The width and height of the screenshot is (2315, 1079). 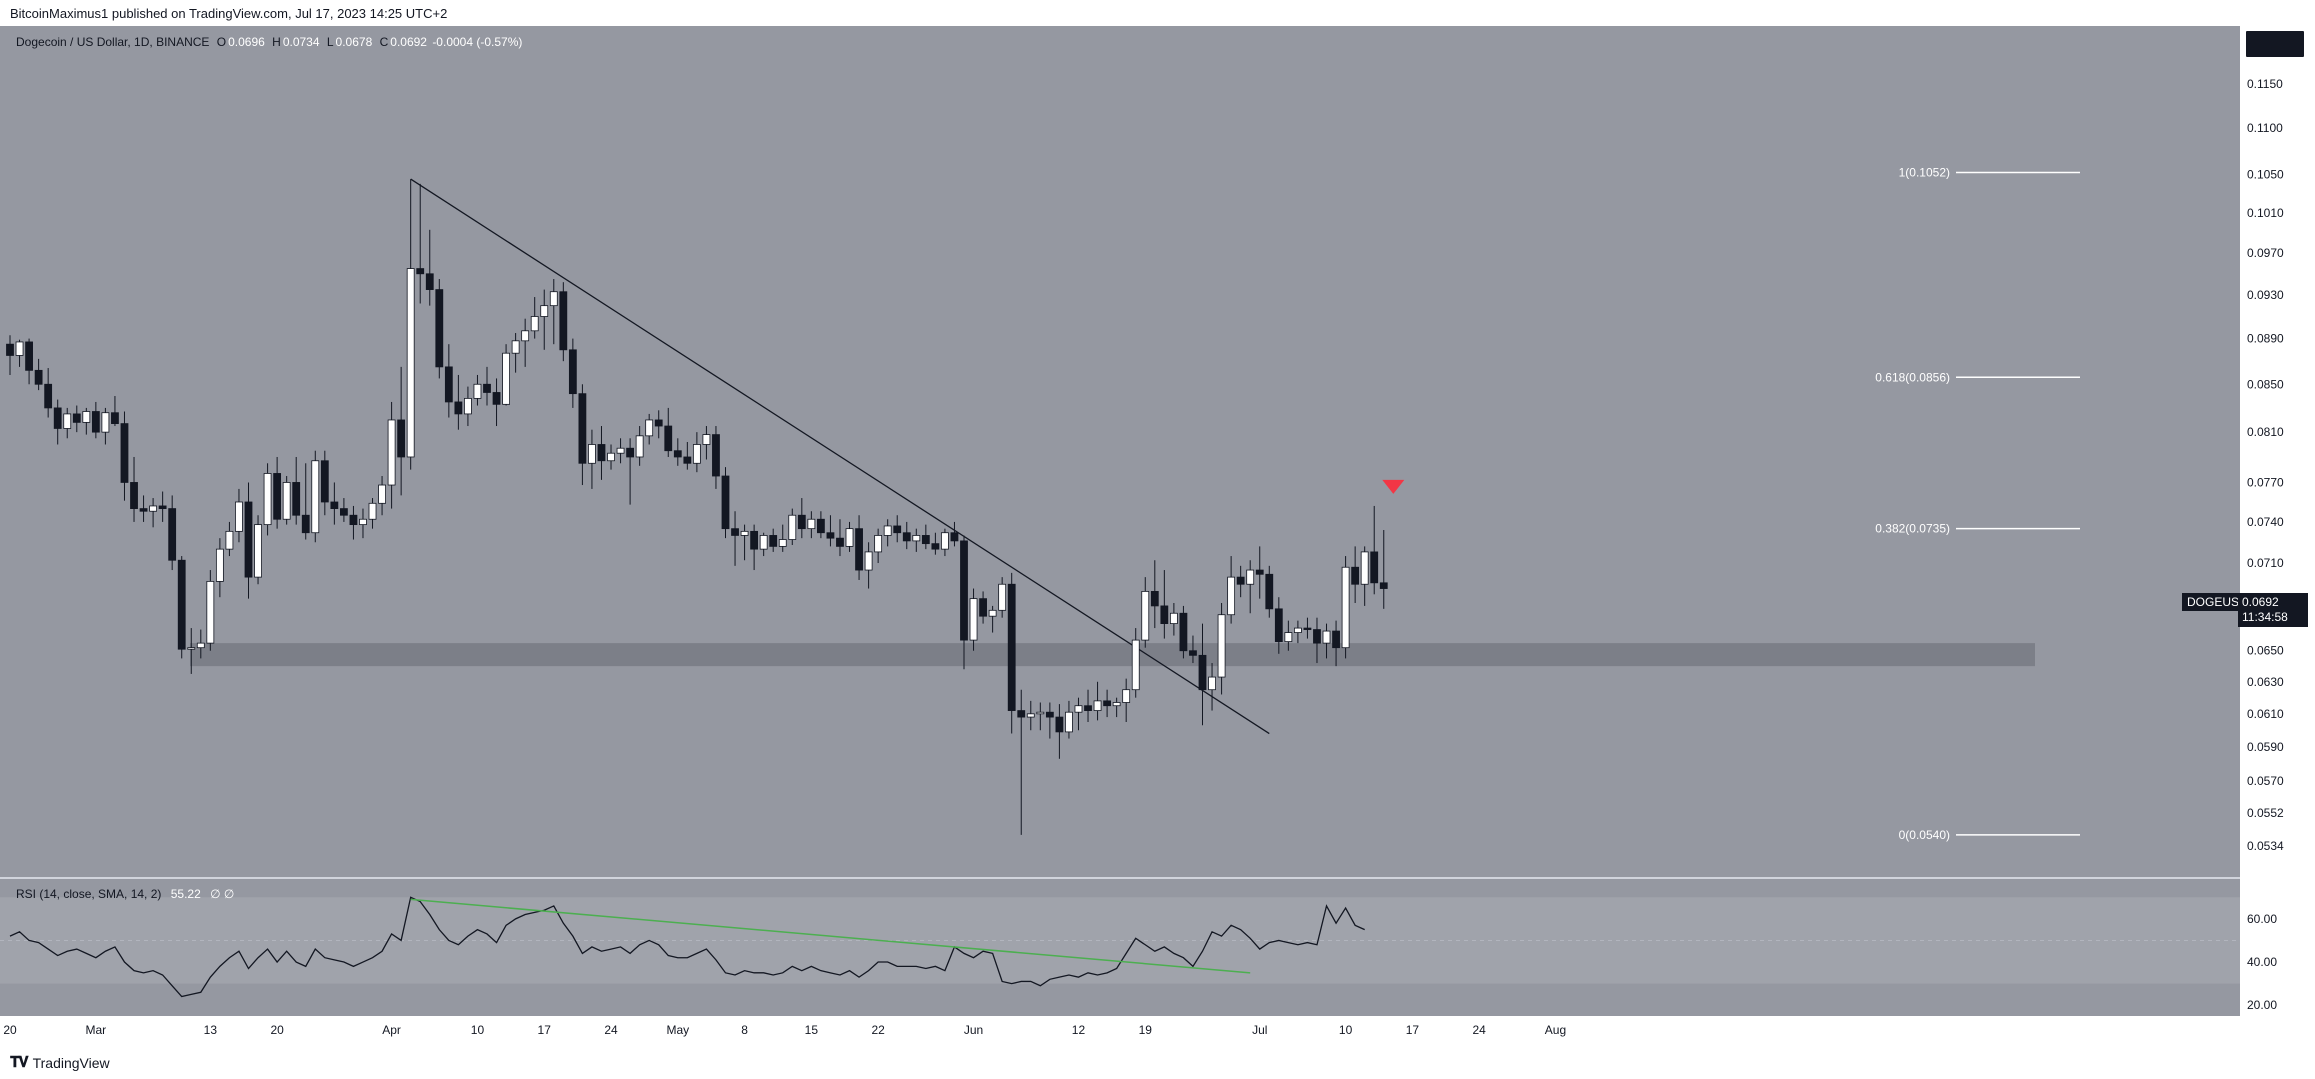 What do you see at coordinates (222, 894) in the screenshot?
I see `rsi-extra: ∅ ∅` at bounding box center [222, 894].